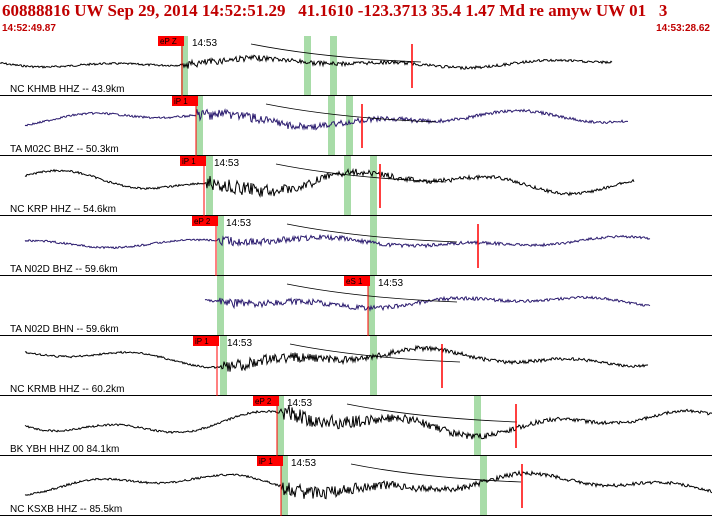 Image resolution: width=712 pixels, height=523 pixels. I want to click on trace-panel: eP 2 14:53 BK YBH HHZ 00 84.1km, so click(356, 426).